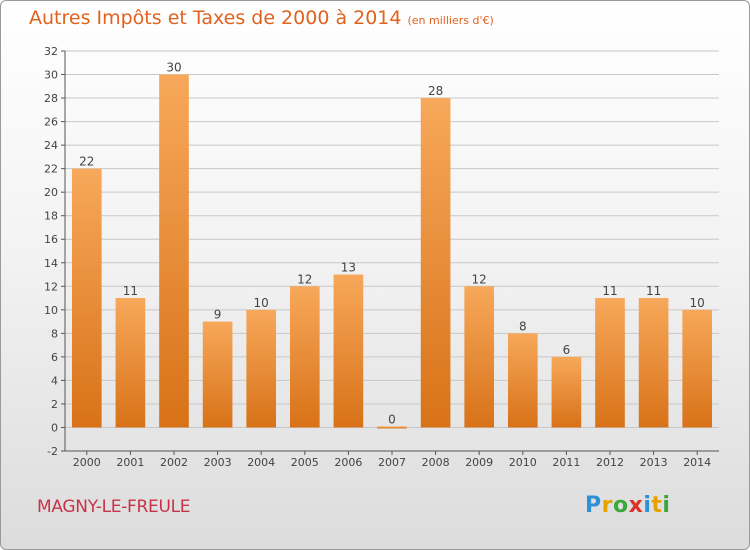 The width and height of the screenshot is (750, 550). Describe the element at coordinates (348, 462) in the screenshot. I see `x-tick-label: 2006` at that location.